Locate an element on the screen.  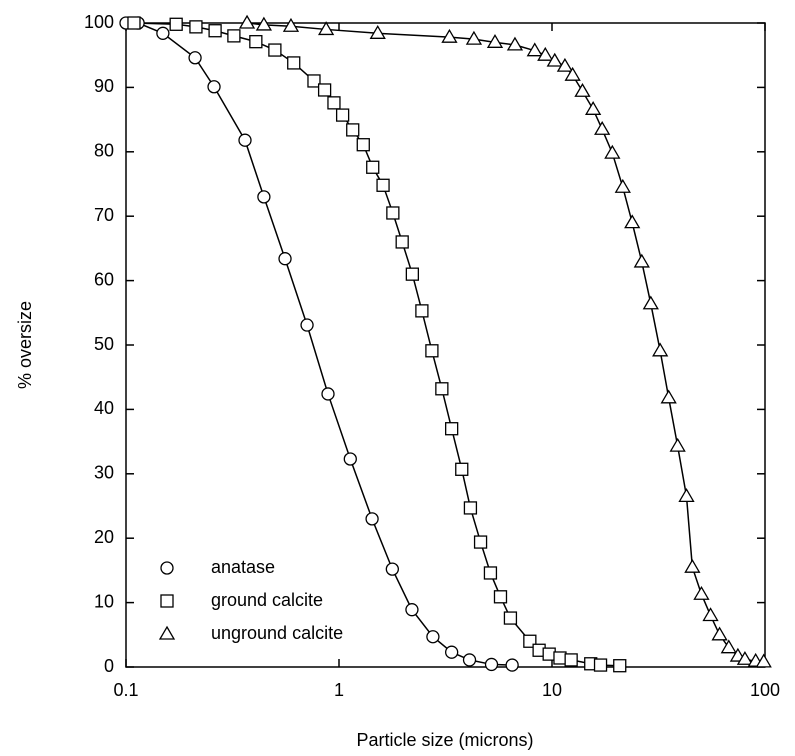
y-tick-label: 30 is located at coordinates (104, 473).